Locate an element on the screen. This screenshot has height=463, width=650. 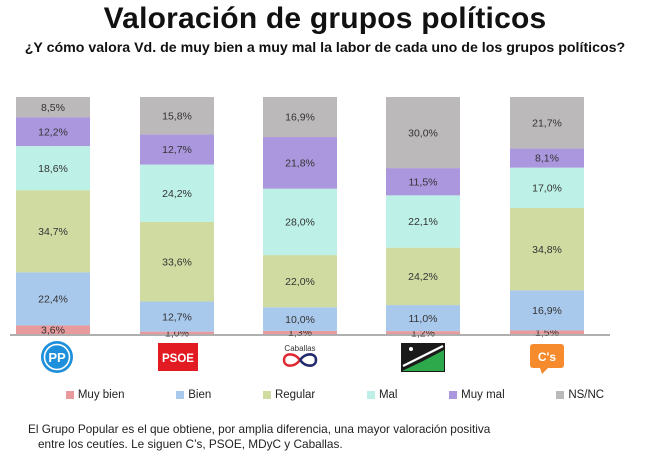
pp-logo: PP is located at coordinates (57, 357).